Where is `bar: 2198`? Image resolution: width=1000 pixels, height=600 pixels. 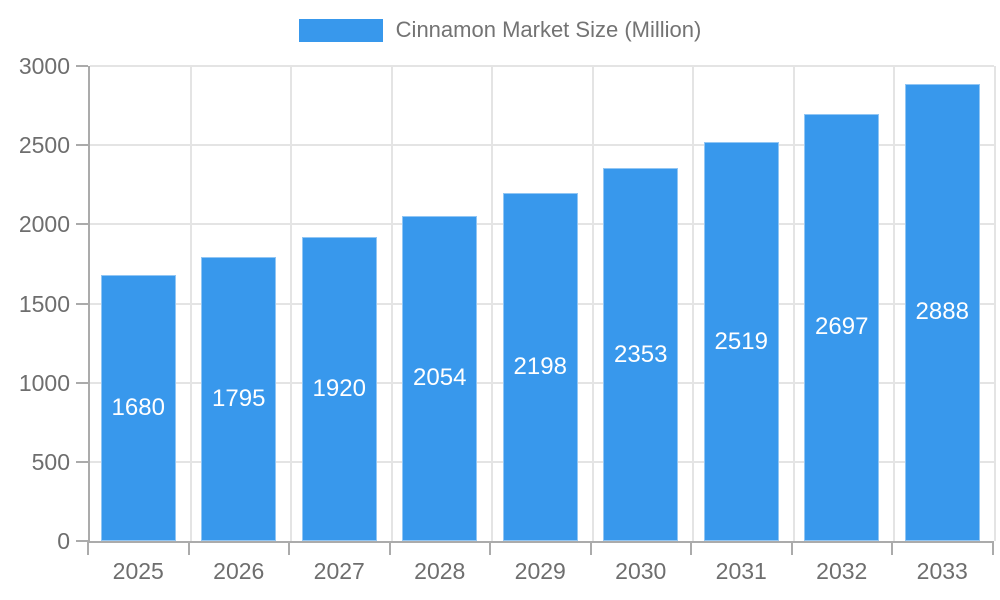
bar: 2198 is located at coordinates (540, 366).